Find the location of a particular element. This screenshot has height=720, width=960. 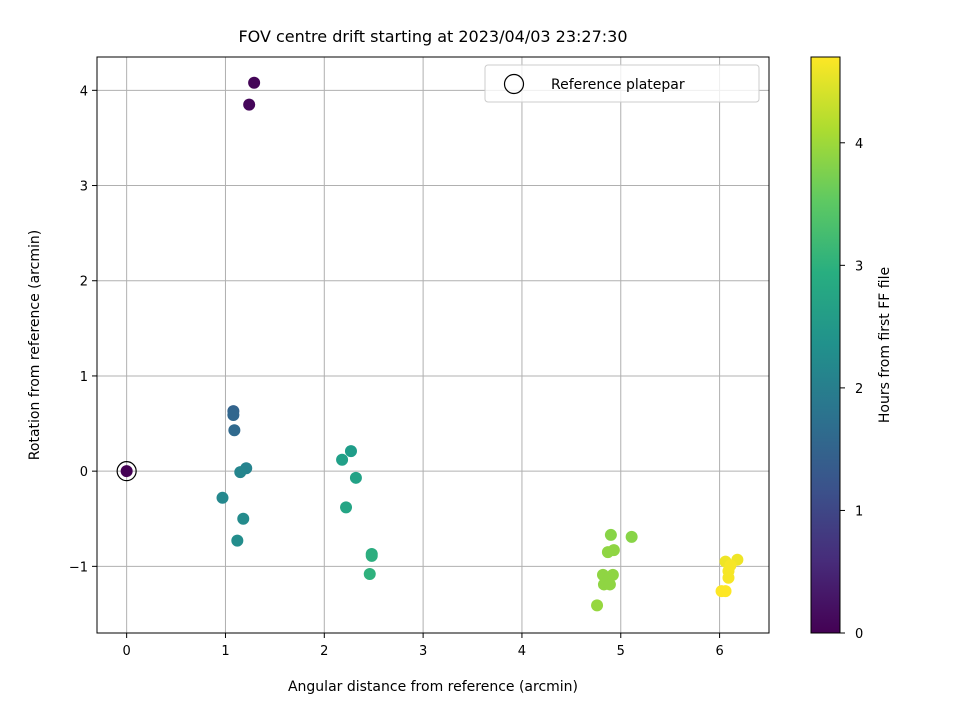

x-tick-label: 2 is located at coordinates (324, 651).